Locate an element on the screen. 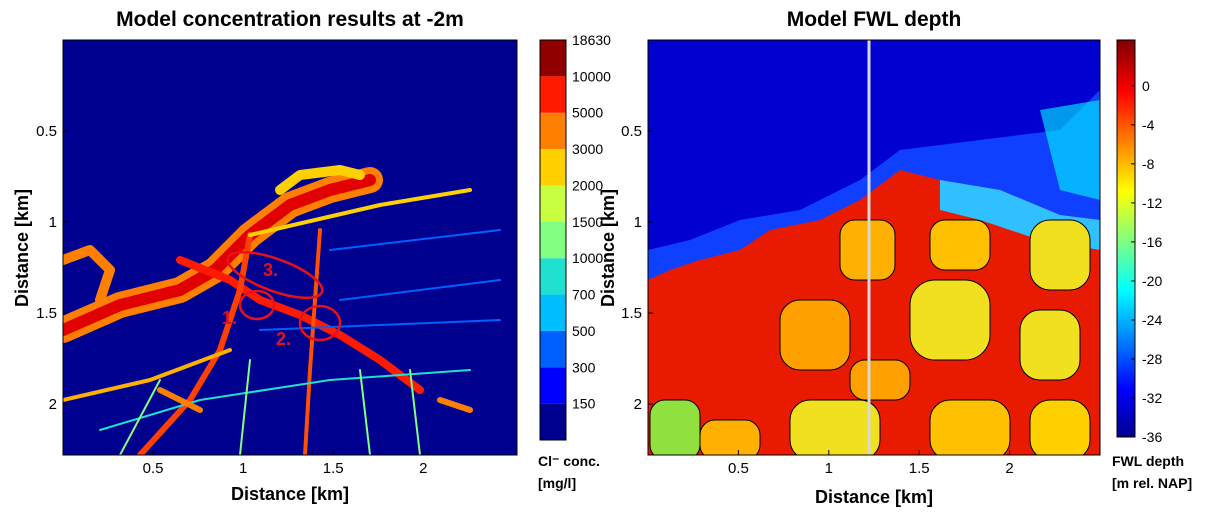  chart-title: Model FWL depth is located at coordinates (874, 19).